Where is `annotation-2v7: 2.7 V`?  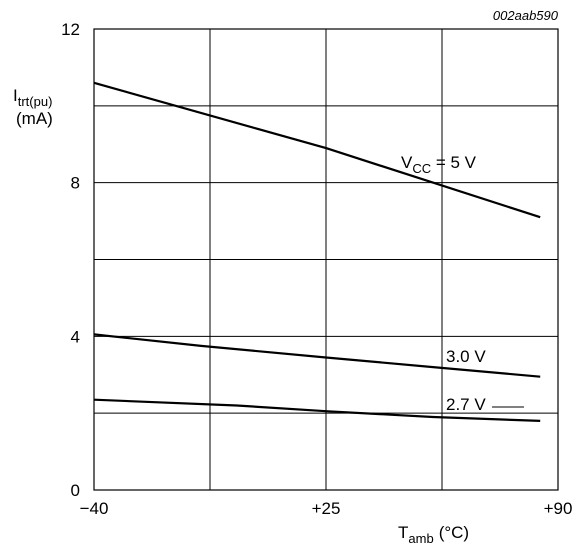 annotation-2v7: 2.7 V is located at coordinates (466, 404).